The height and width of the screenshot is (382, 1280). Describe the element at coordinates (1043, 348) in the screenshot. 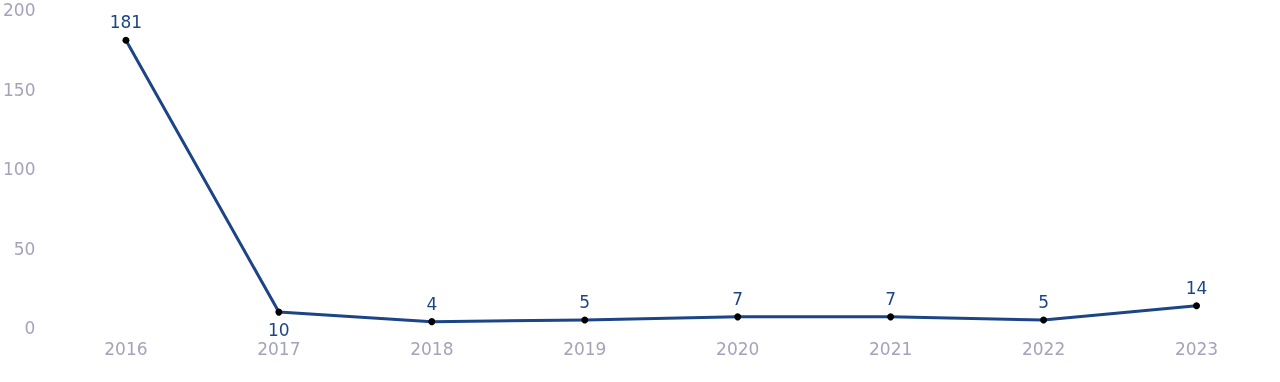

I see `x-tick-label: 2022` at that location.